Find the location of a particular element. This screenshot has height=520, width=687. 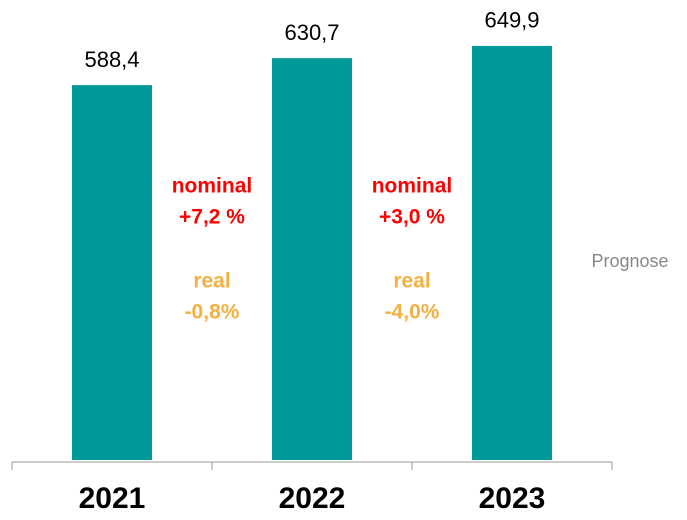

value-label: 588,4 is located at coordinates (111, 59).